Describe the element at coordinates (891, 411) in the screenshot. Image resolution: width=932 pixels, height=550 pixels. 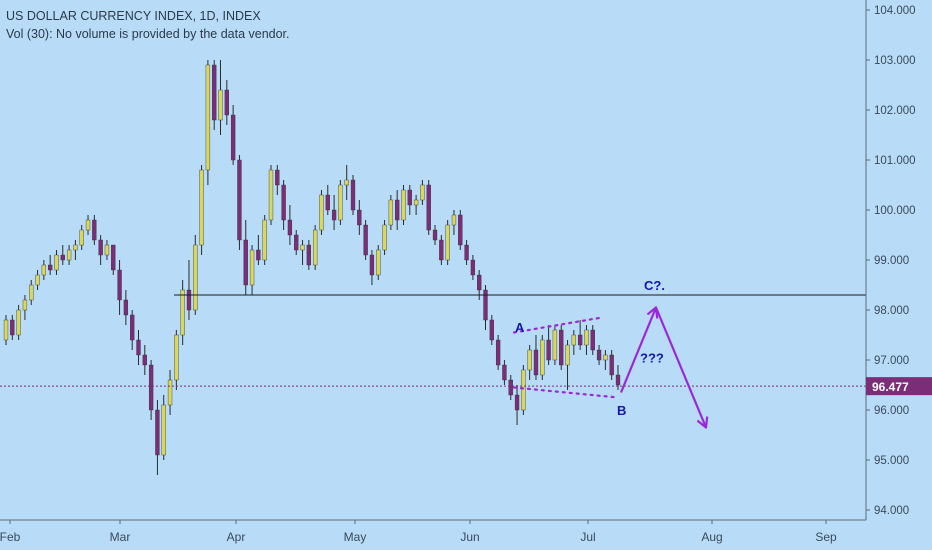
I see `y-tick-label: 96.000` at that location.